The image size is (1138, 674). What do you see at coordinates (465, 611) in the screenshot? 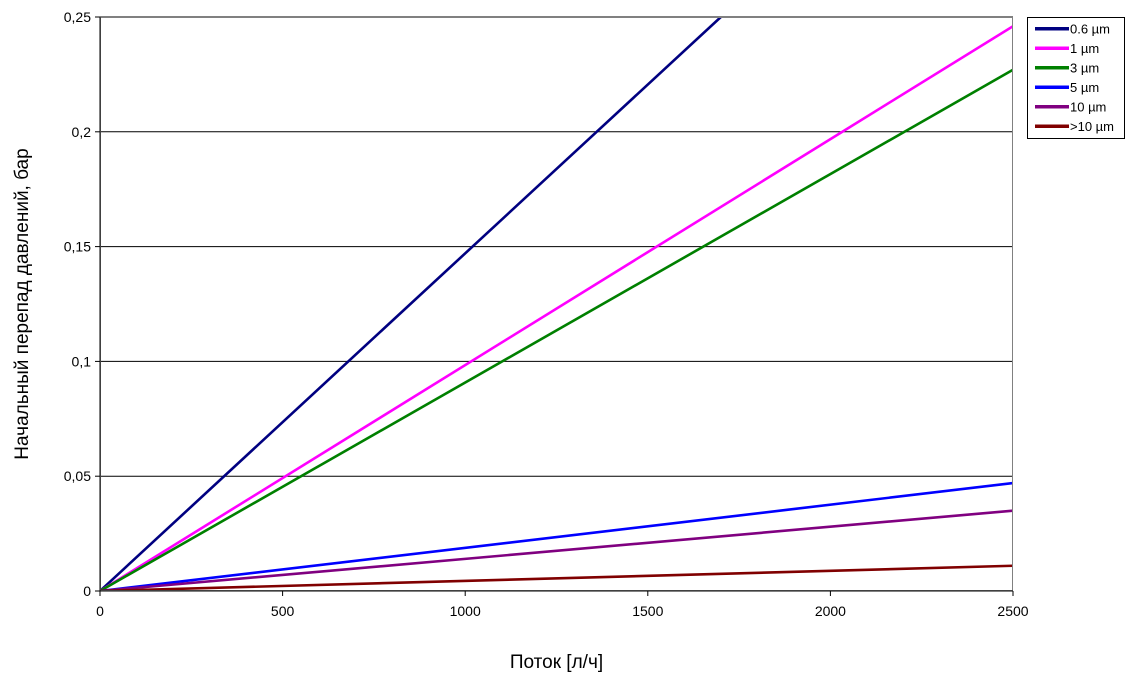
I see `x-tick-label: 1000` at bounding box center [465, 611].